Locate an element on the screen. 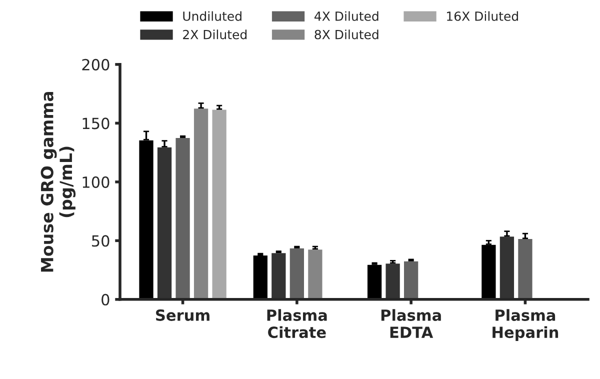  legend-label: 2X Diluted is located at coordinates (215, 35).